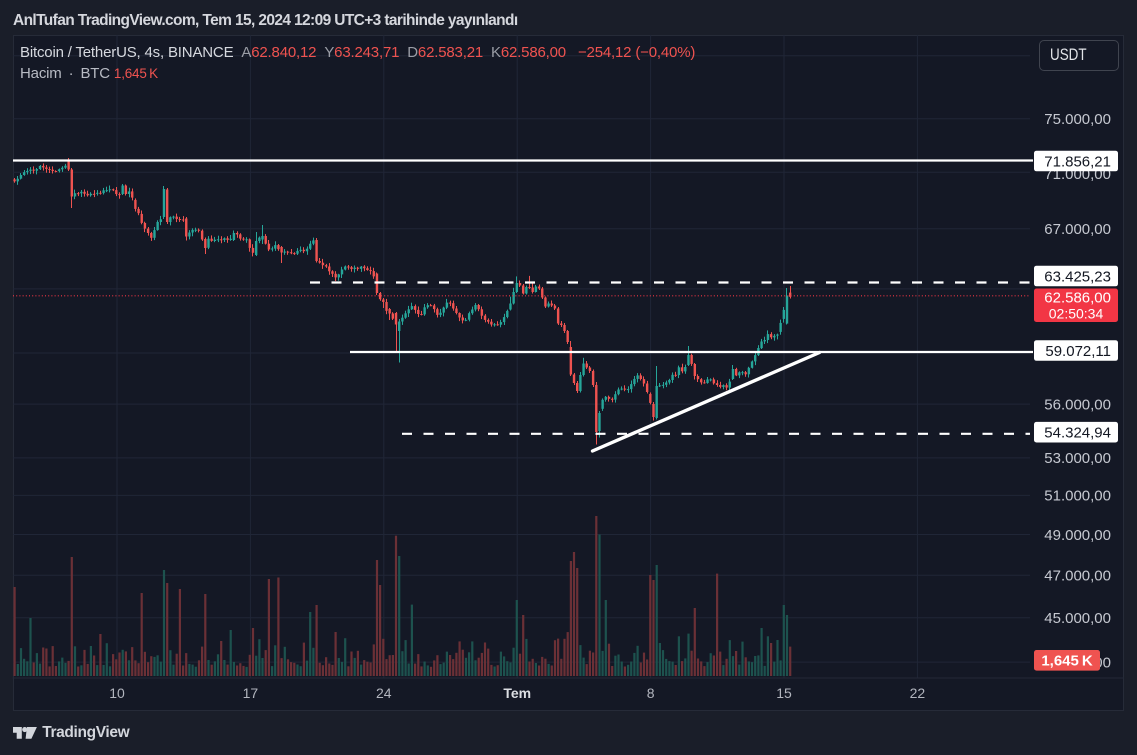 The height and width of the screenshot is (755, 1137). I want to click on svg-text: 17, so click(251, 693).